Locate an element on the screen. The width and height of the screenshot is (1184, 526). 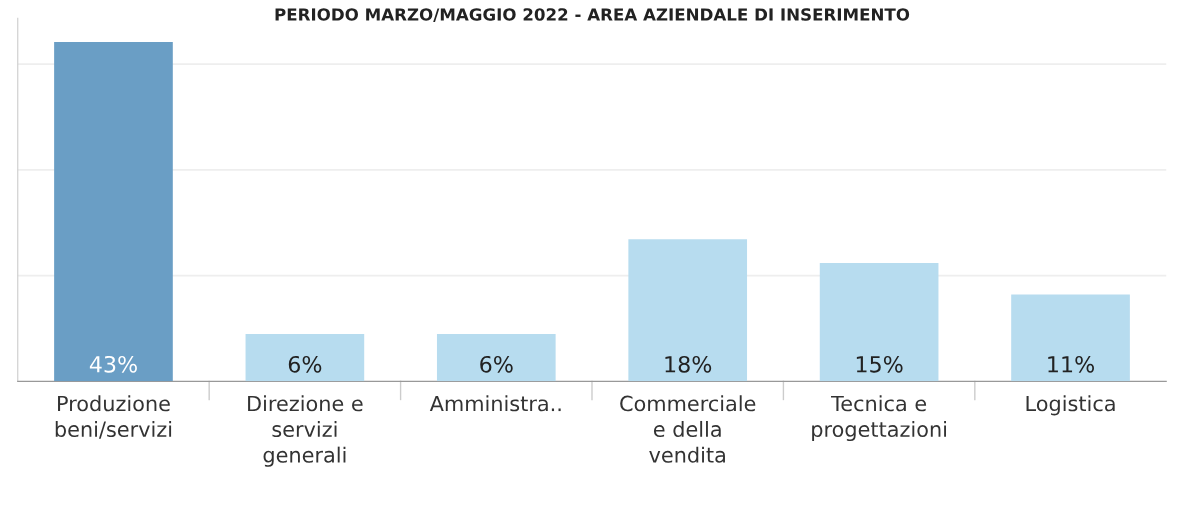
data-label: 18% is located at coordinates (688, 364).